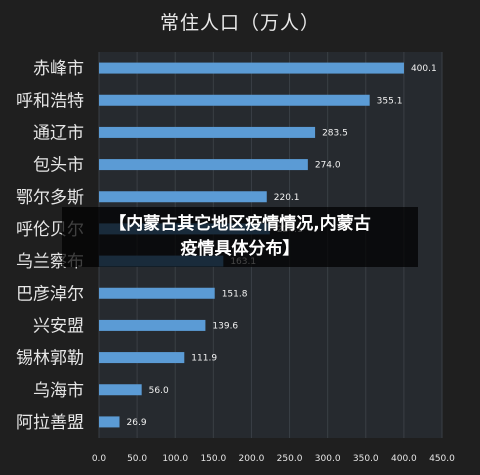 This screenshot has width=480, height=475. What do you see at coordinates (240, 237) in the screenshot?
I see `overlay-caption: 【内蒙古其它地区疫情情况,内蒙古 疫情具体分布】` at bounding box center [240, 237].